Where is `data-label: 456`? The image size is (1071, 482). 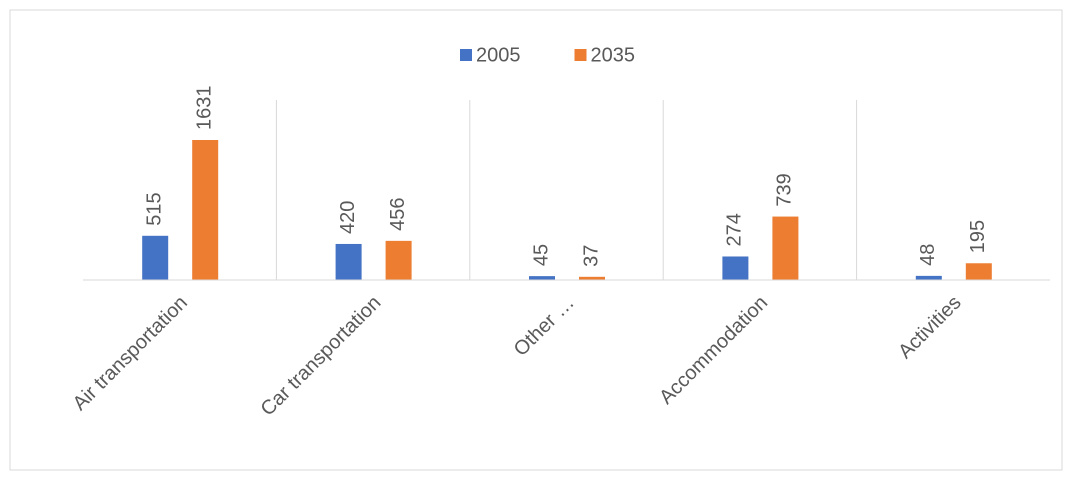 data-label: 456 is located at coordinates (398, 213).